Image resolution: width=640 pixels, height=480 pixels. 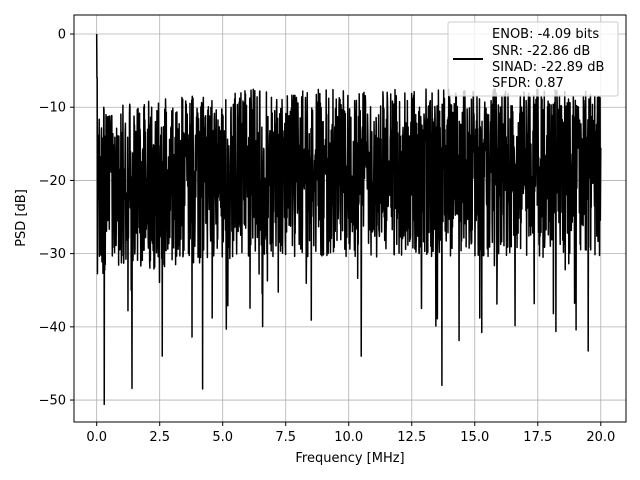 I want to click on y-tick-label: −40, so click(x=52, y=327).